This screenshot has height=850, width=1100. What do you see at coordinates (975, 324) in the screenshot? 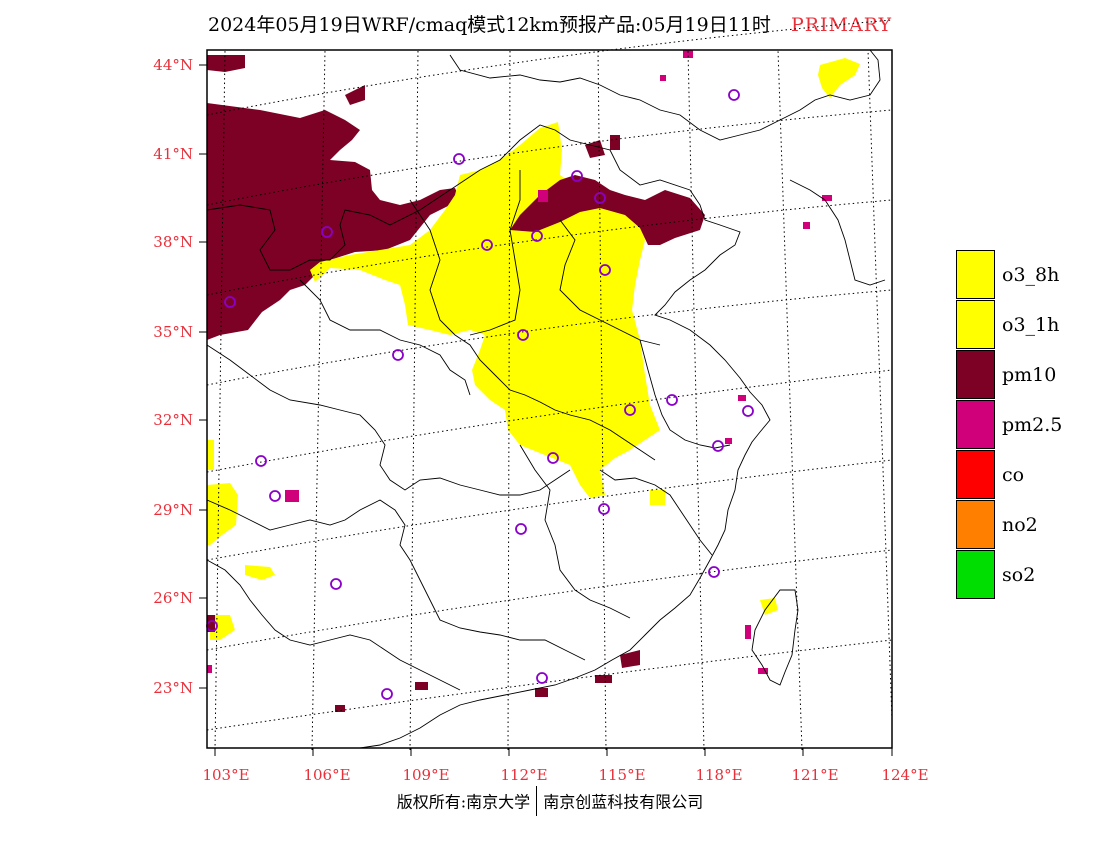
I see `legend-swatch-o3-1h` at bounding box center [975, 324].